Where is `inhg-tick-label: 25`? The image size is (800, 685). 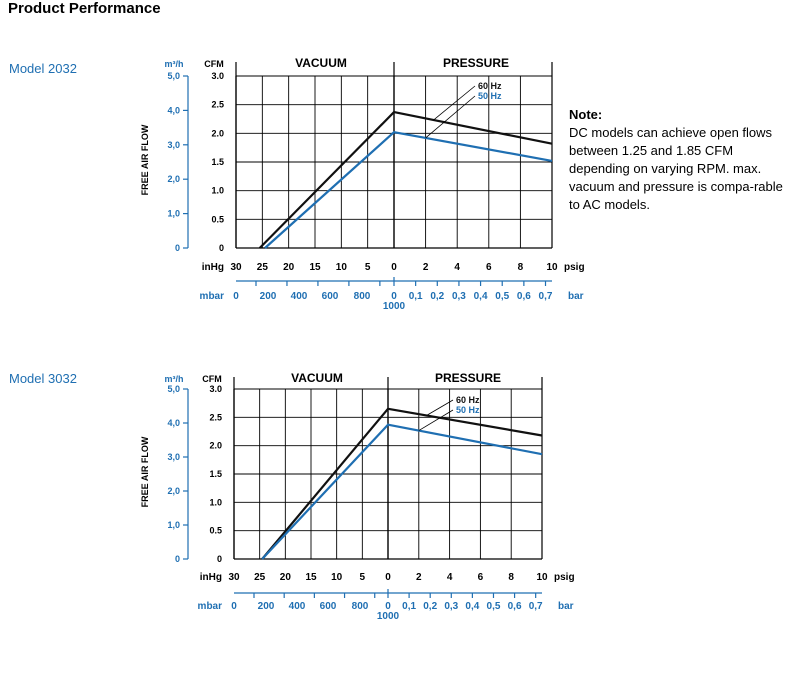 inhg-tick-label: 25 is located at coordinates (263, 267).